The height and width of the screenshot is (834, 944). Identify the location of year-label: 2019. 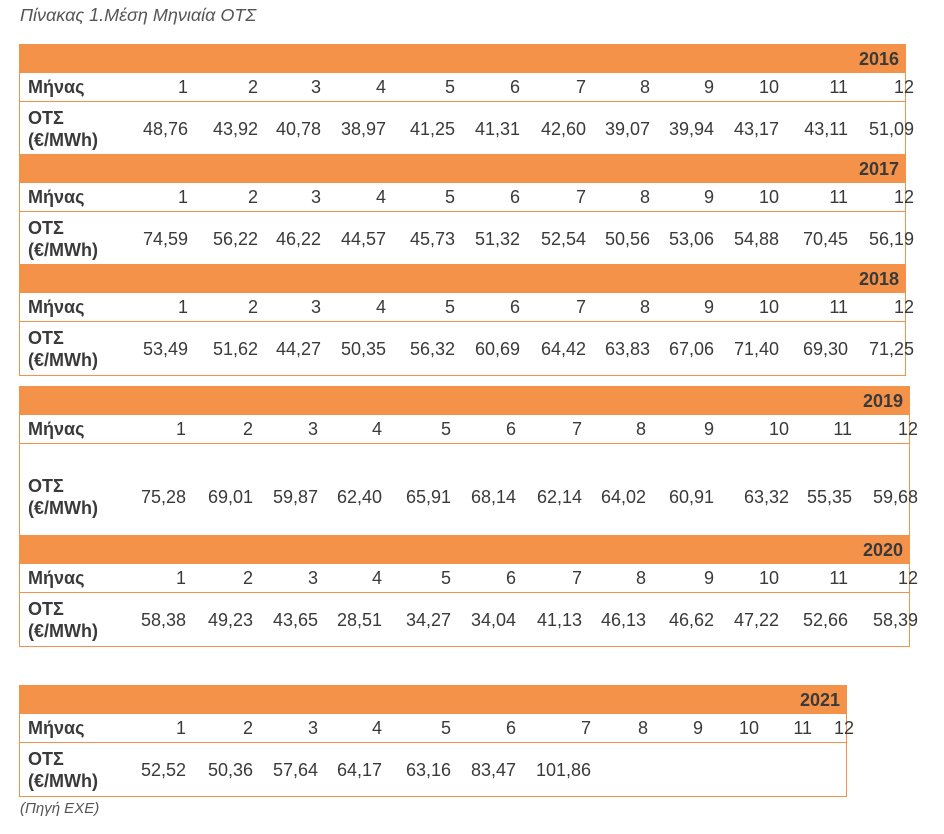
(882, 401).